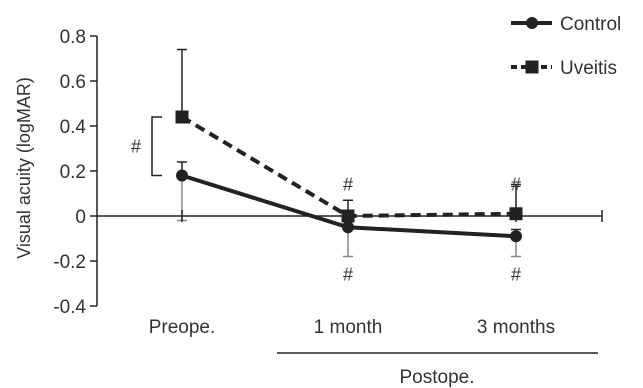  I want to click on y-tick-label: 0.2, so click(73, 172).